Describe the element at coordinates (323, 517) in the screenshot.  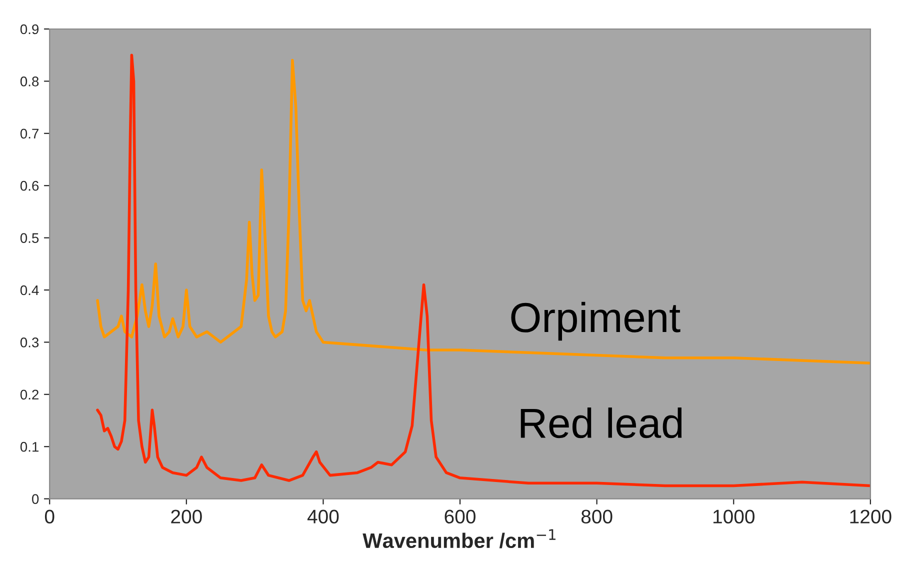
I see `x-tick-label: 400` at that location.